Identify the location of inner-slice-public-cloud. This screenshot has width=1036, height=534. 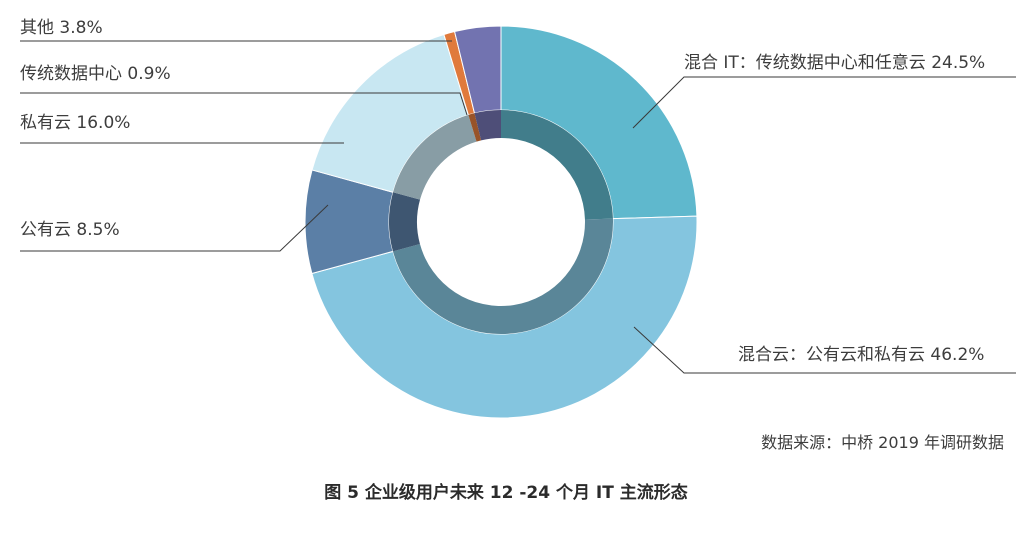
(405, 222).